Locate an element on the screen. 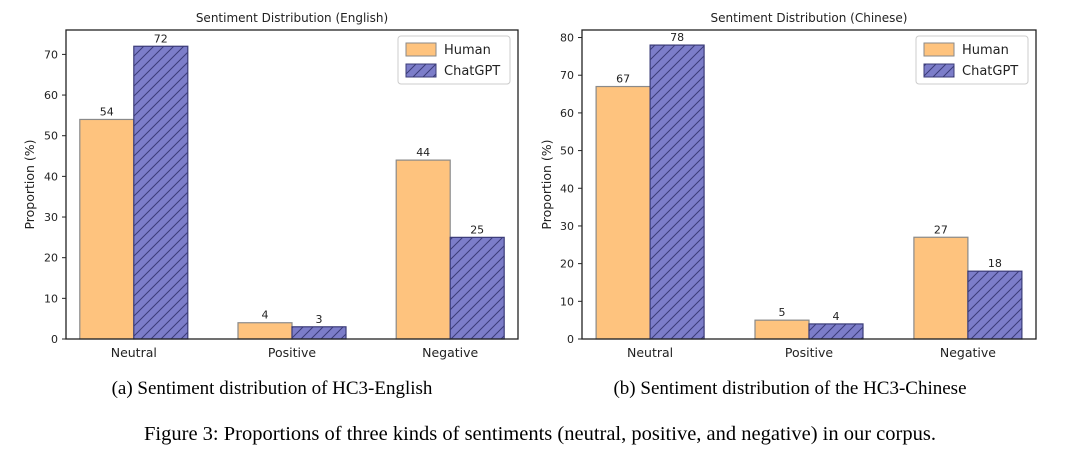 The height and width of the screenshot is (466, 1080). value-label-human-neutral: 54 is located at coordinates (107, 111).